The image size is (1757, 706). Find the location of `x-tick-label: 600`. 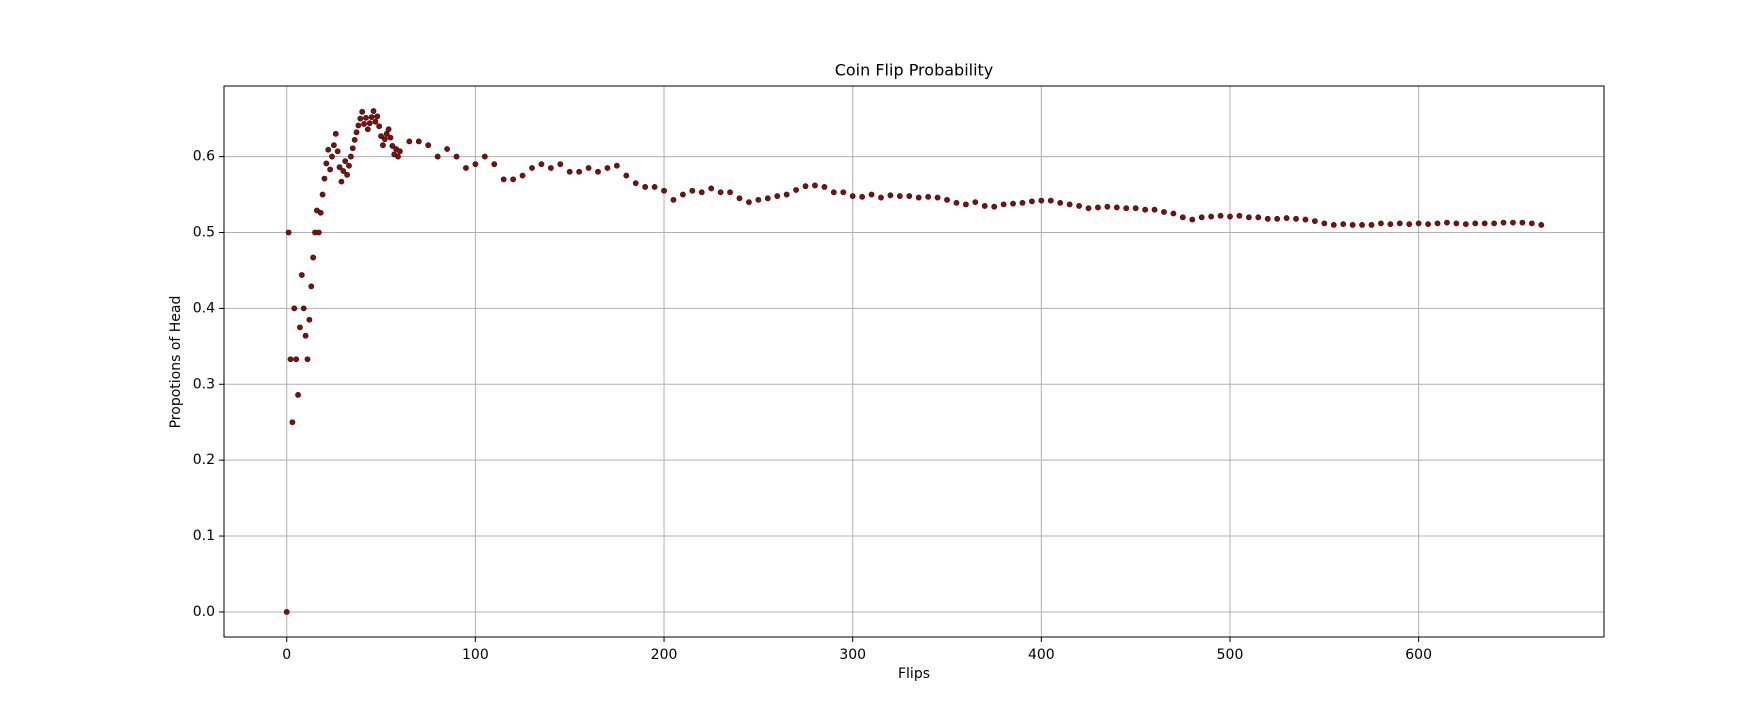

x-tick-label: 600 is located at coordinates (1418, 655).